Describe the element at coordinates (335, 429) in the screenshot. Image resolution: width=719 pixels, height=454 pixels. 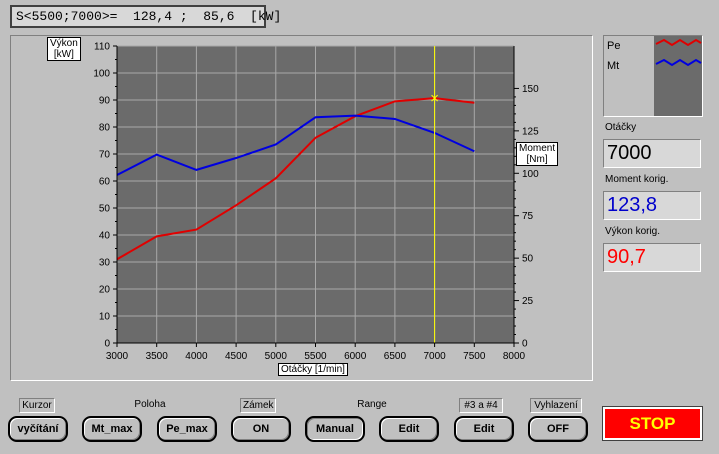
I see `range-manual-button: Manual` at that location.